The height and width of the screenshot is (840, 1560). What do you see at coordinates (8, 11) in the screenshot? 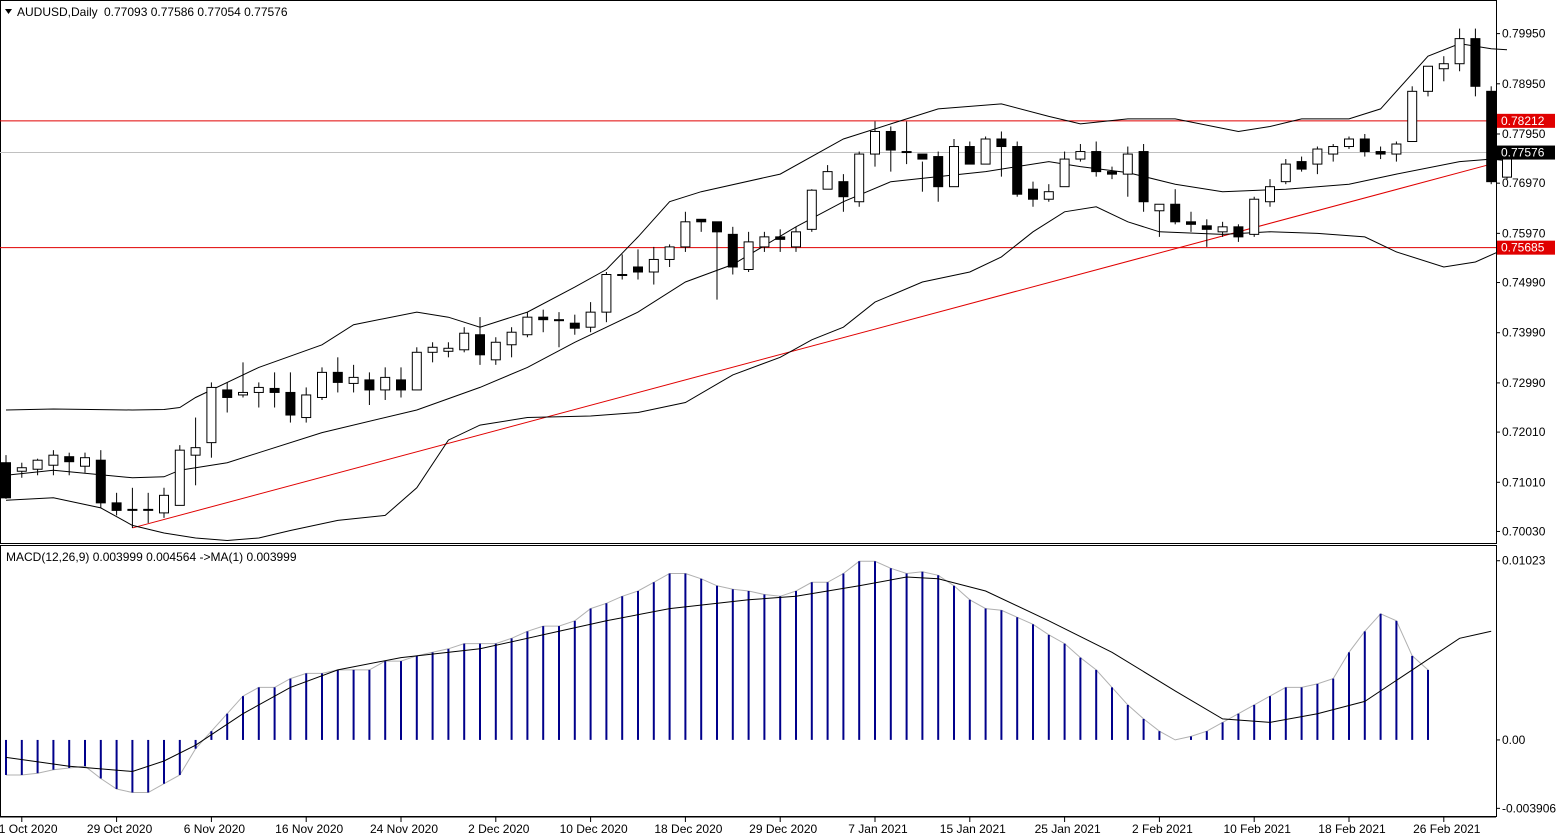
I see `symbol-dropdown-icon` at bounding box center [8, 11].